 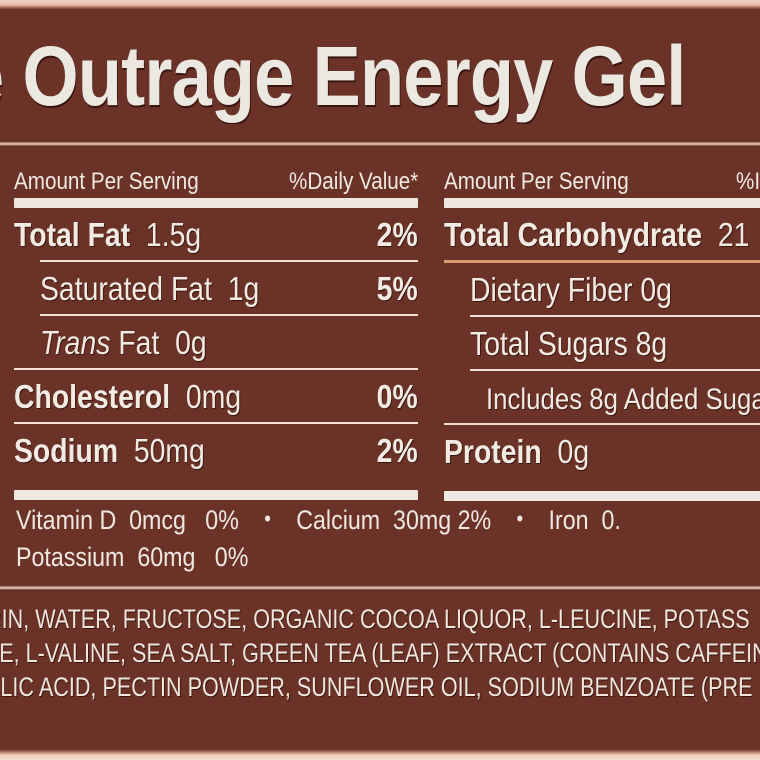 I want to click on left-daily-value-header: %Daily Value*, so click(x=353, y=181).